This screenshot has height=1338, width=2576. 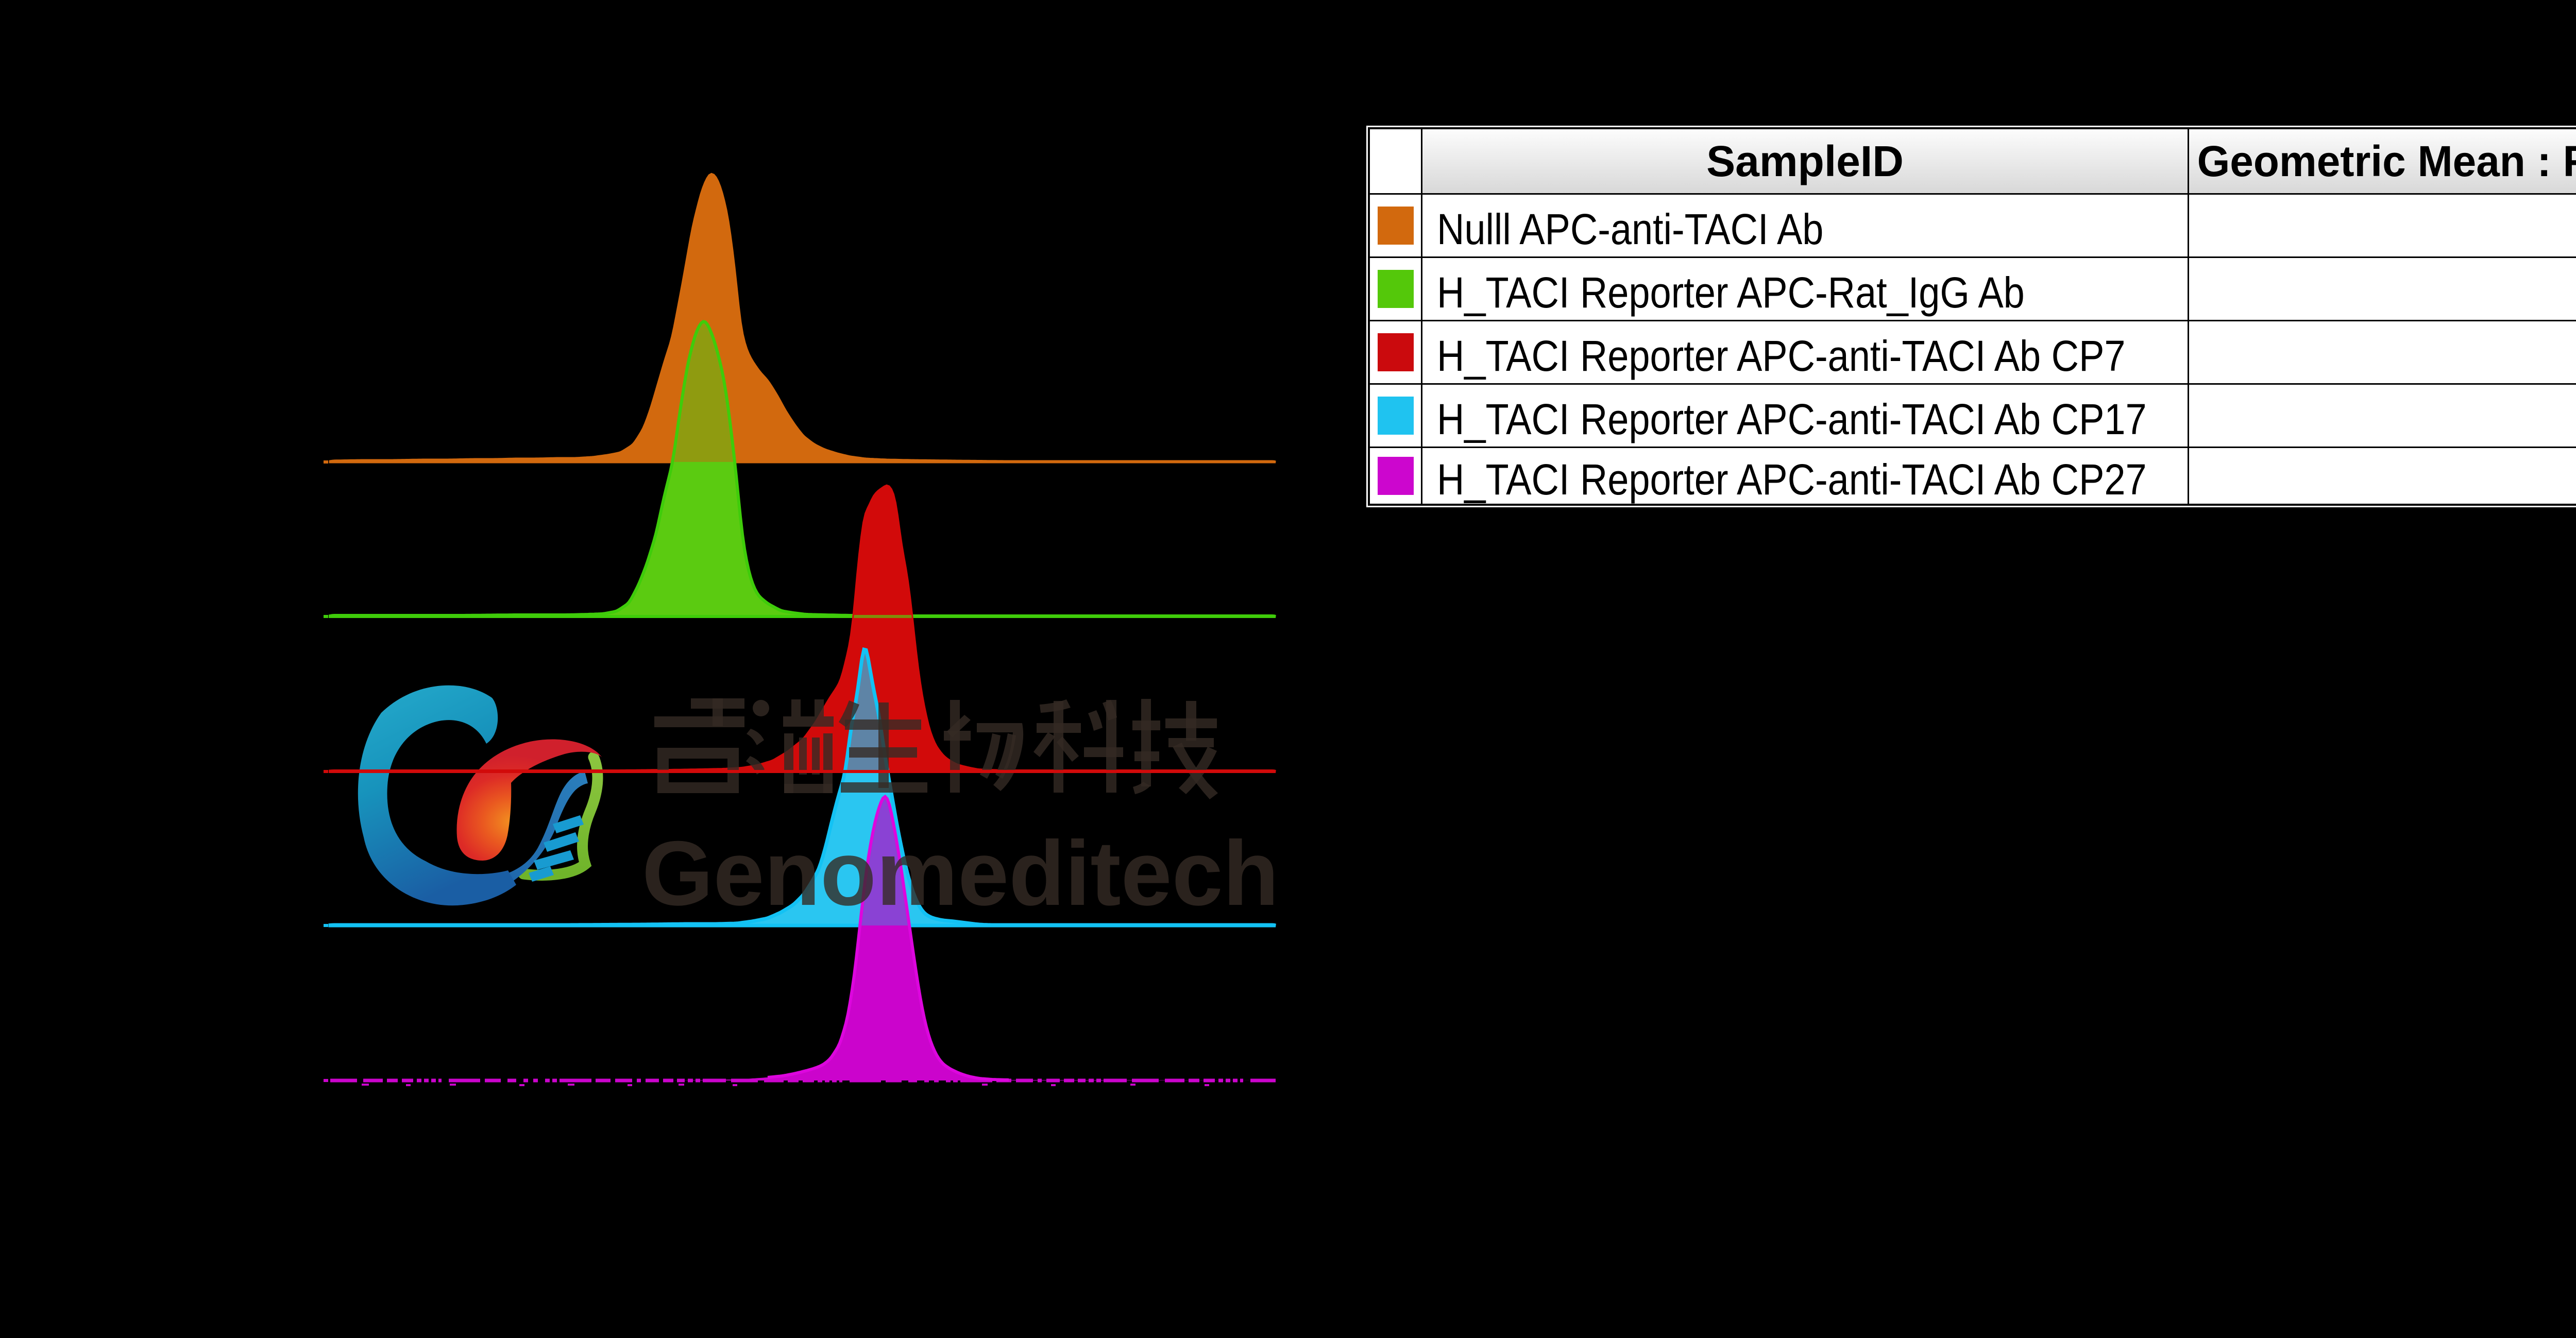 I want to click on svg-text: Genomeditech, so click(x=960, y=873).